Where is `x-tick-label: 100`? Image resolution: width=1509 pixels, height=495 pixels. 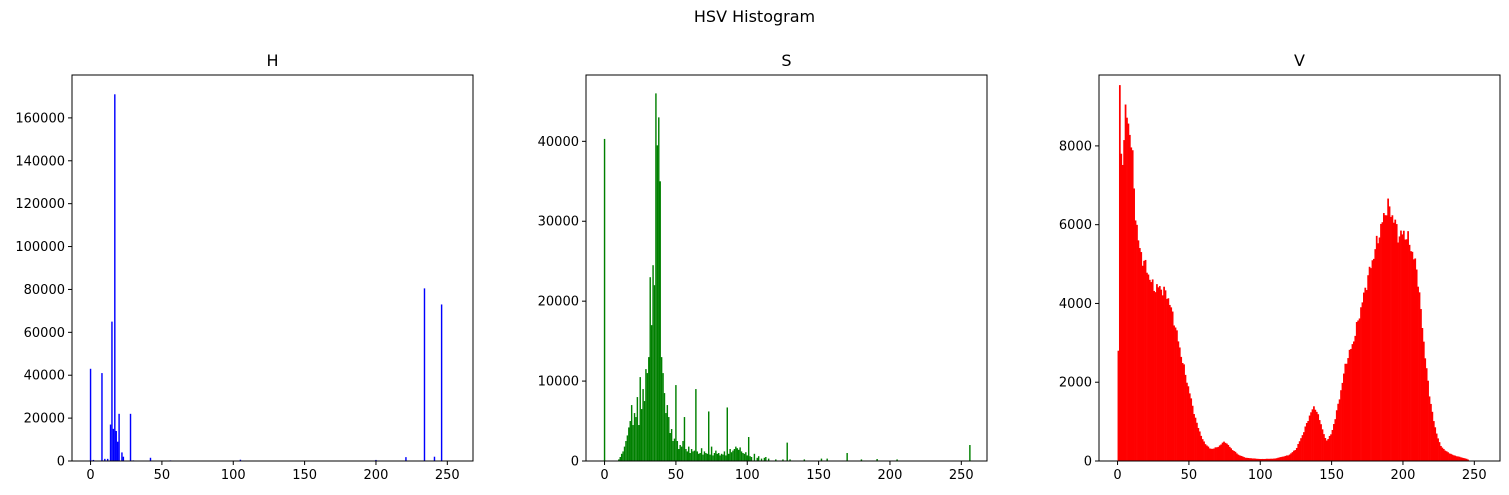 x-tick-label: 100 is located at coordinates (233, 475).